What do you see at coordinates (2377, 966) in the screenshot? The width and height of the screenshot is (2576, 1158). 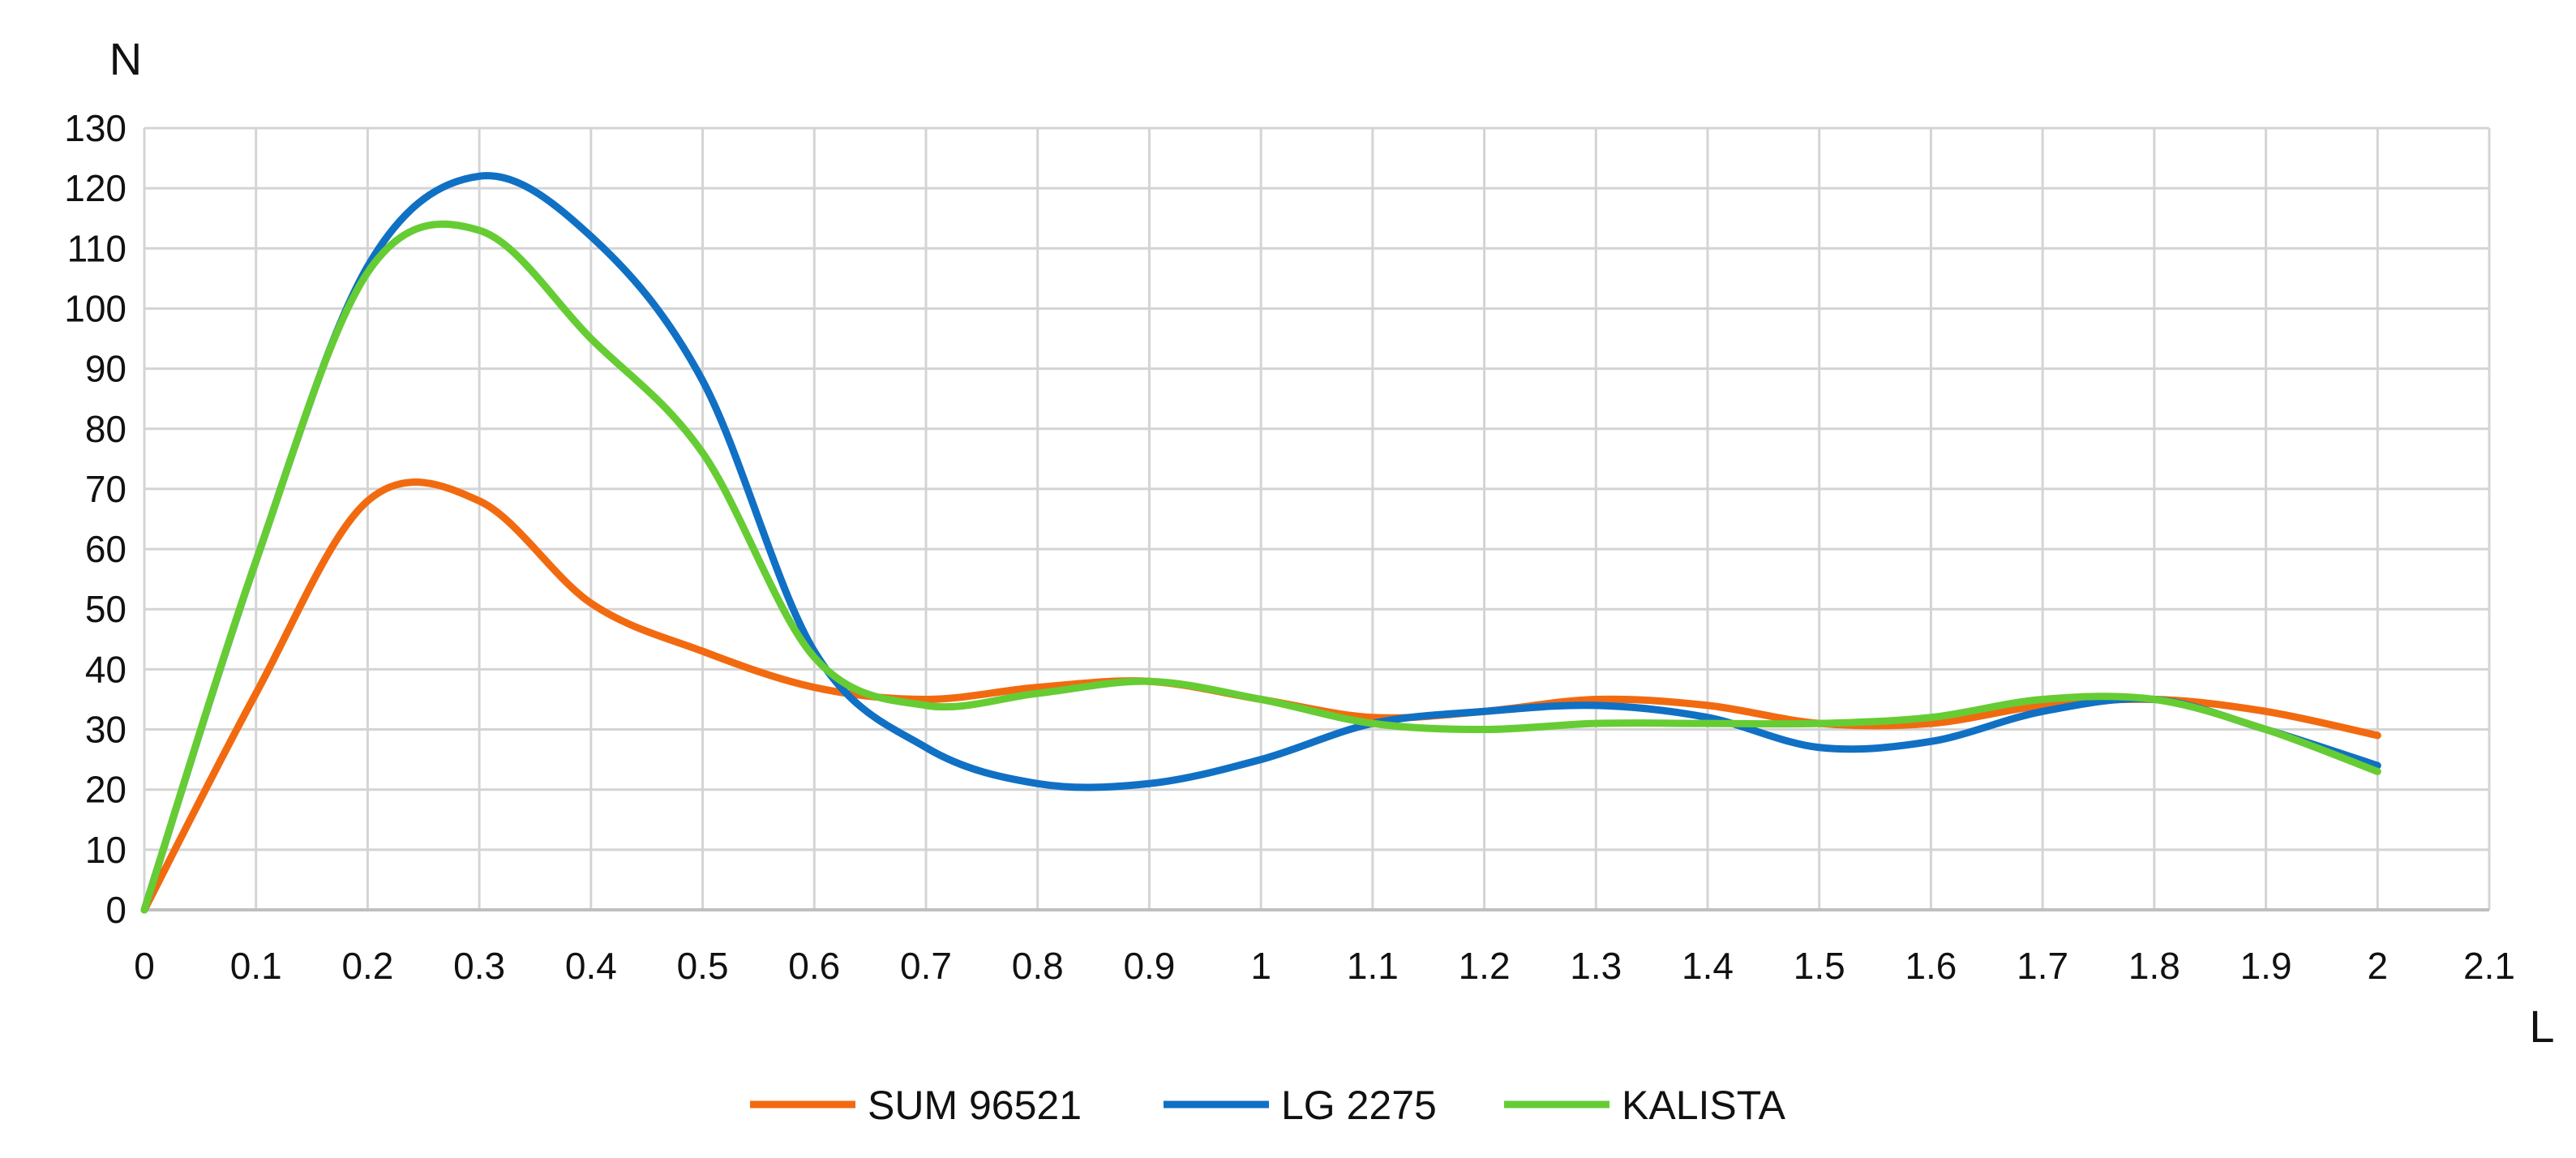 I see `x-tick-label: 2` at bounding box center [2377, 966].